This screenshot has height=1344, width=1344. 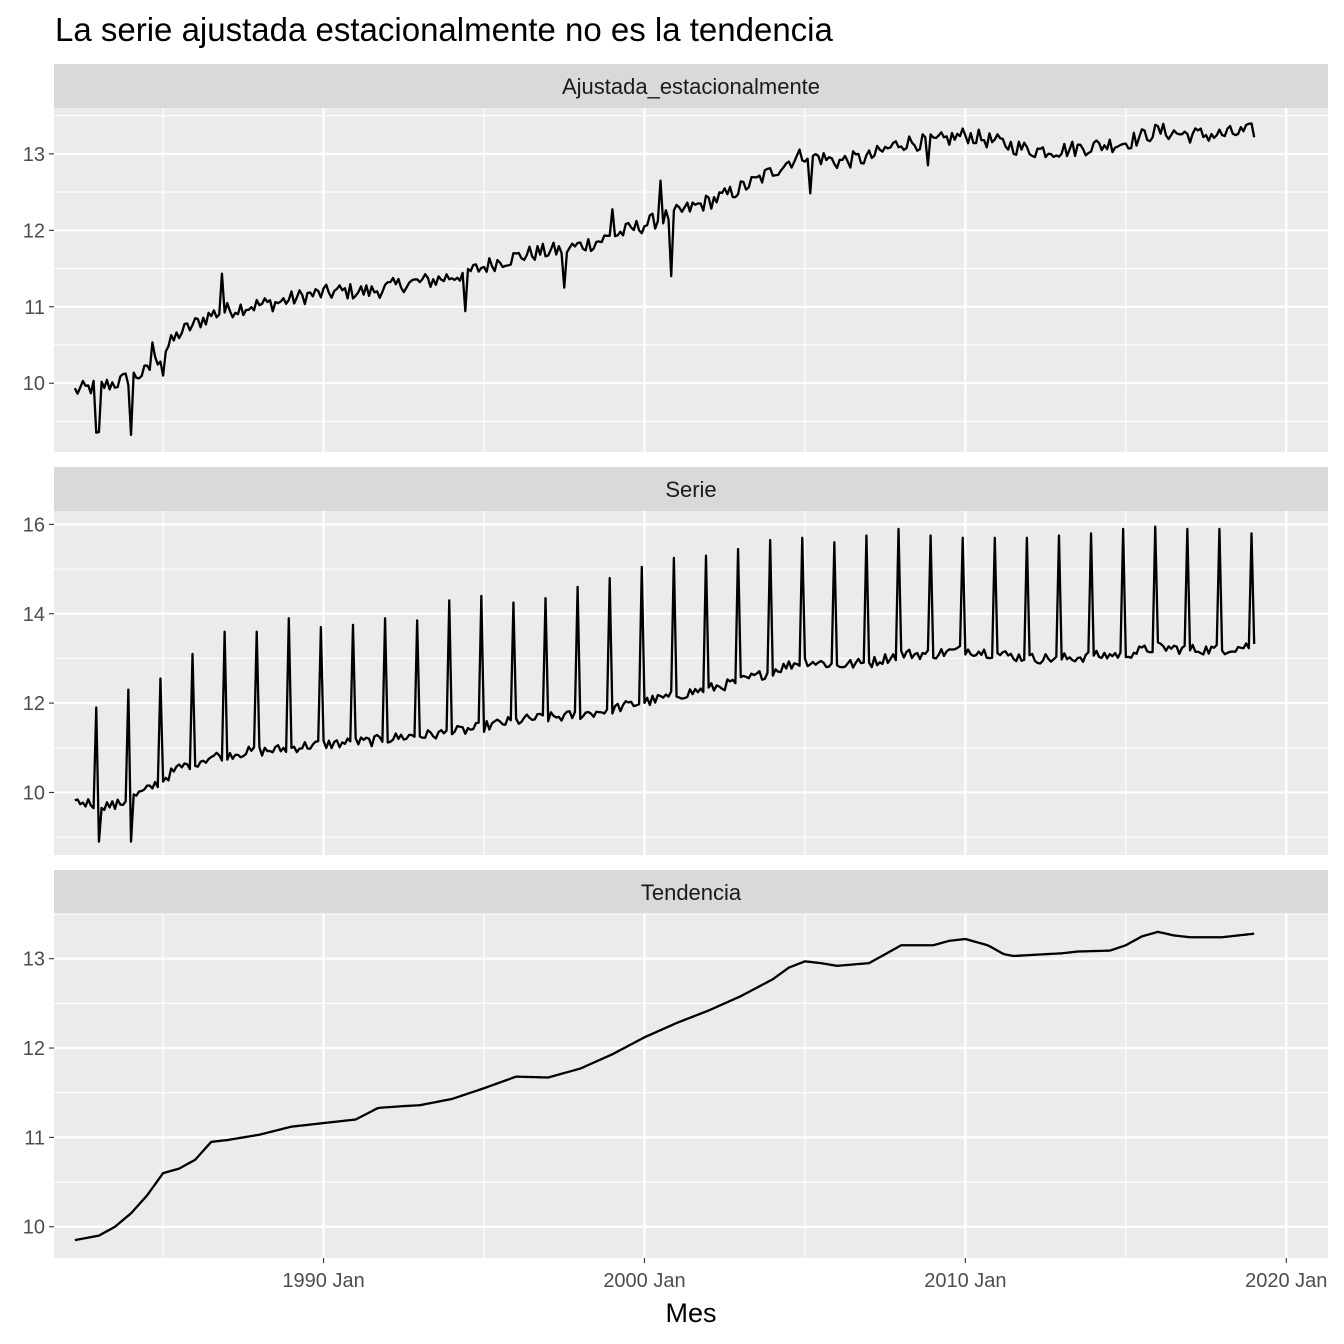 What do you see at coordinates (1286, 1281) in the screenshot?
I see `x-tick-label: 2020 Jan` at bounding box center [1286, 1281].